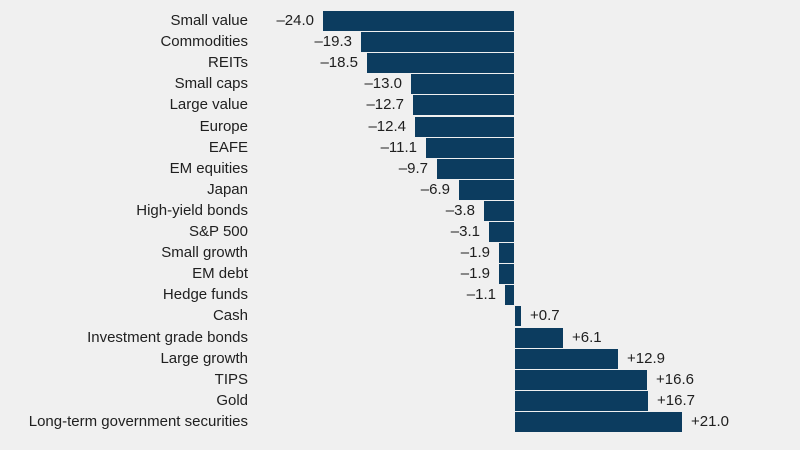 The image size is (800, 450). Describe the element at coordinates (460, 210) in the screenshot. I see `value-label: –3.8` at that location.